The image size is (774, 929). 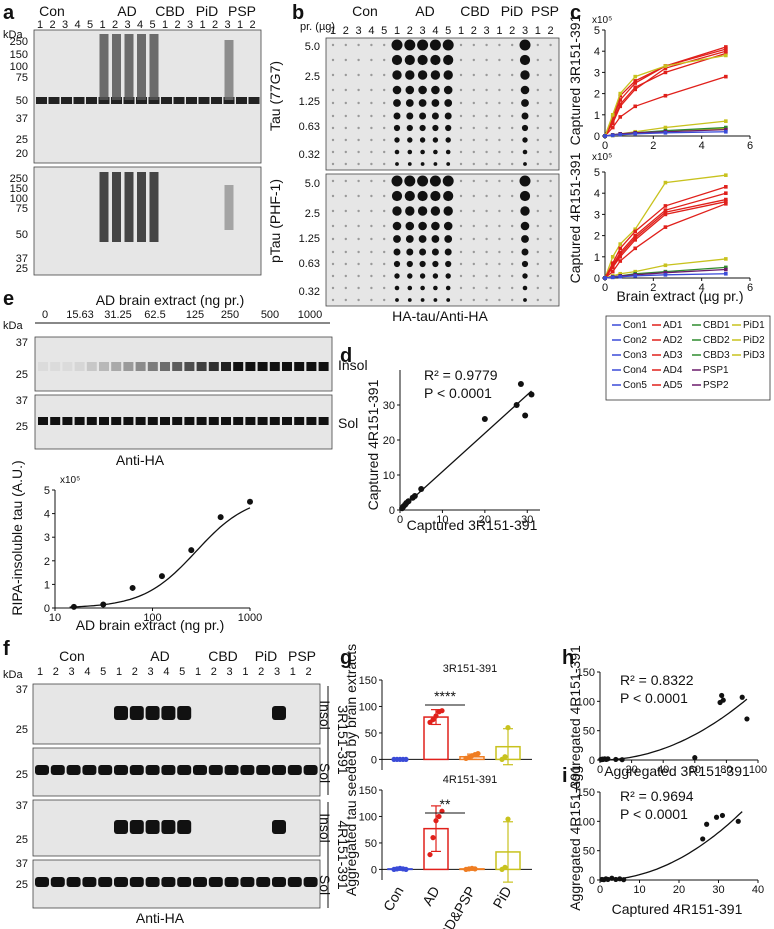 What do you see at coordinates (47, 515) in the screenshot?
I see `y-tick-label: 4` at bounding box center [47, 515].